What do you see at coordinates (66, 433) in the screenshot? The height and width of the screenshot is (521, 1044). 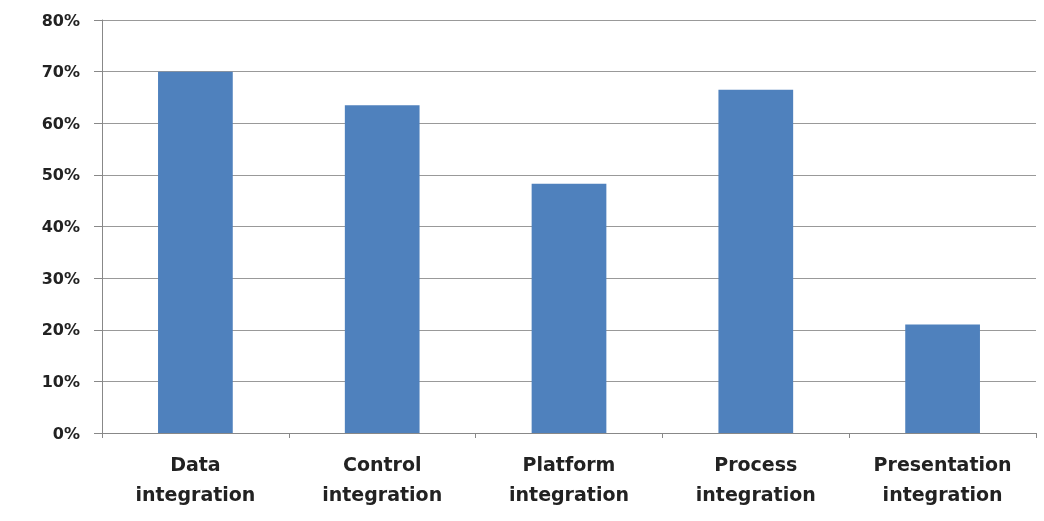 I see `y-tick-label: 0%` at bounding box center [66, 433].